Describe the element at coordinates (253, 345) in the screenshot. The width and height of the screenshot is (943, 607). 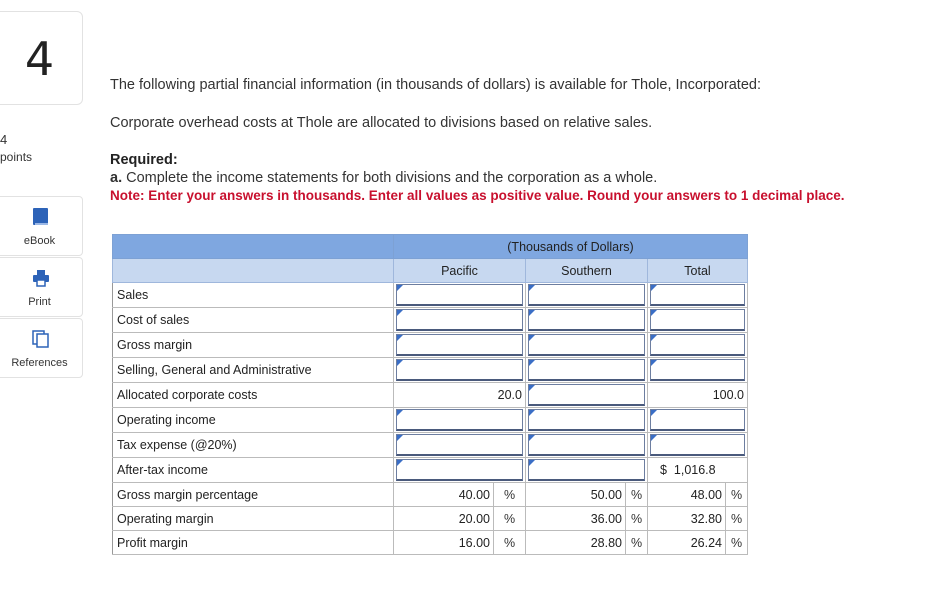
I see `row-label-gross-margin: Gross margin` at that location.